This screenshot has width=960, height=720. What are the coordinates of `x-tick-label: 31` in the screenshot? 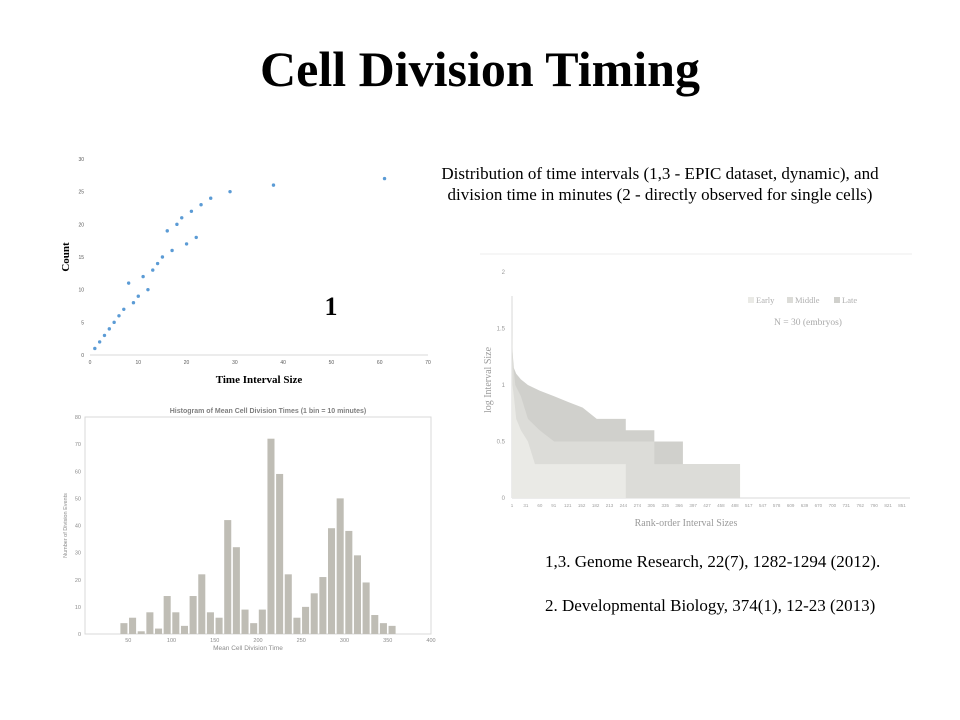 It's located at (526, 505).